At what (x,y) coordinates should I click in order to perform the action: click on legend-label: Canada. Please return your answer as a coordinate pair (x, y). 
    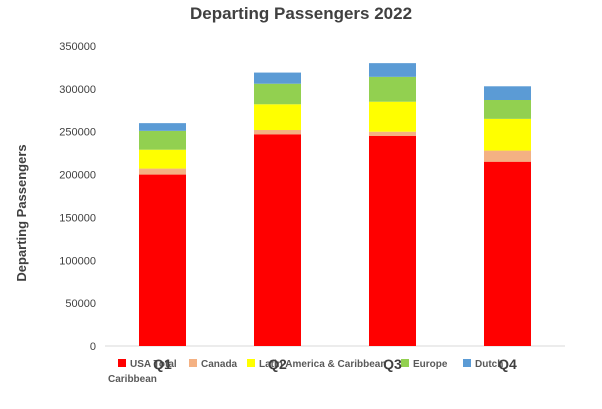
    Looking at the image, I should click on (219, 364).